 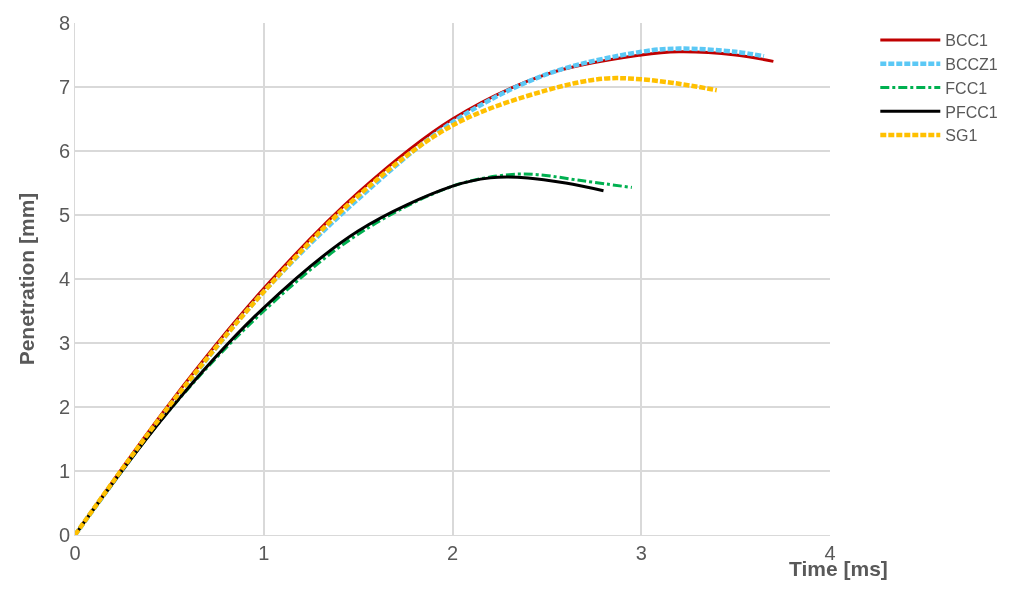 What do you see at coordinates (966, 88) in the screenshot?
I see `legend-label: FCC1` at bounding box center [966, 88].